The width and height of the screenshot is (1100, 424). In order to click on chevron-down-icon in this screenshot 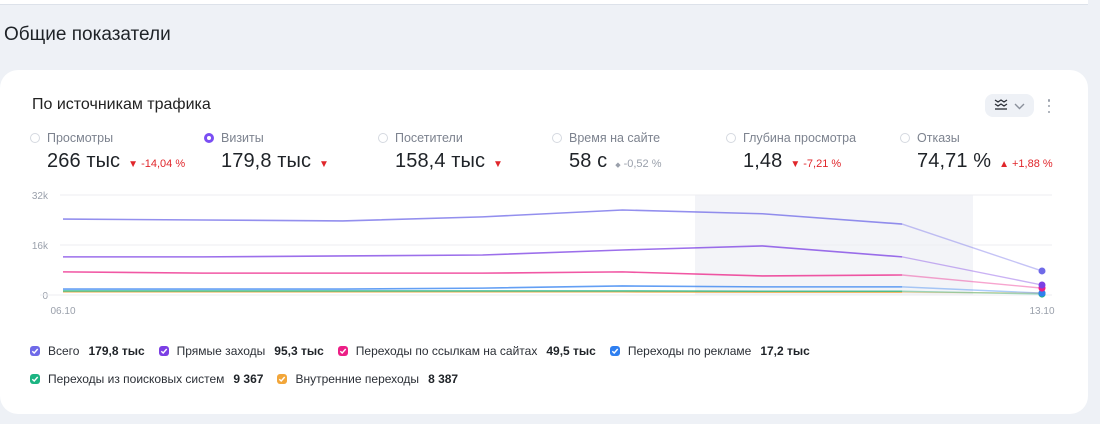, I will do `click(1019, 106)`.